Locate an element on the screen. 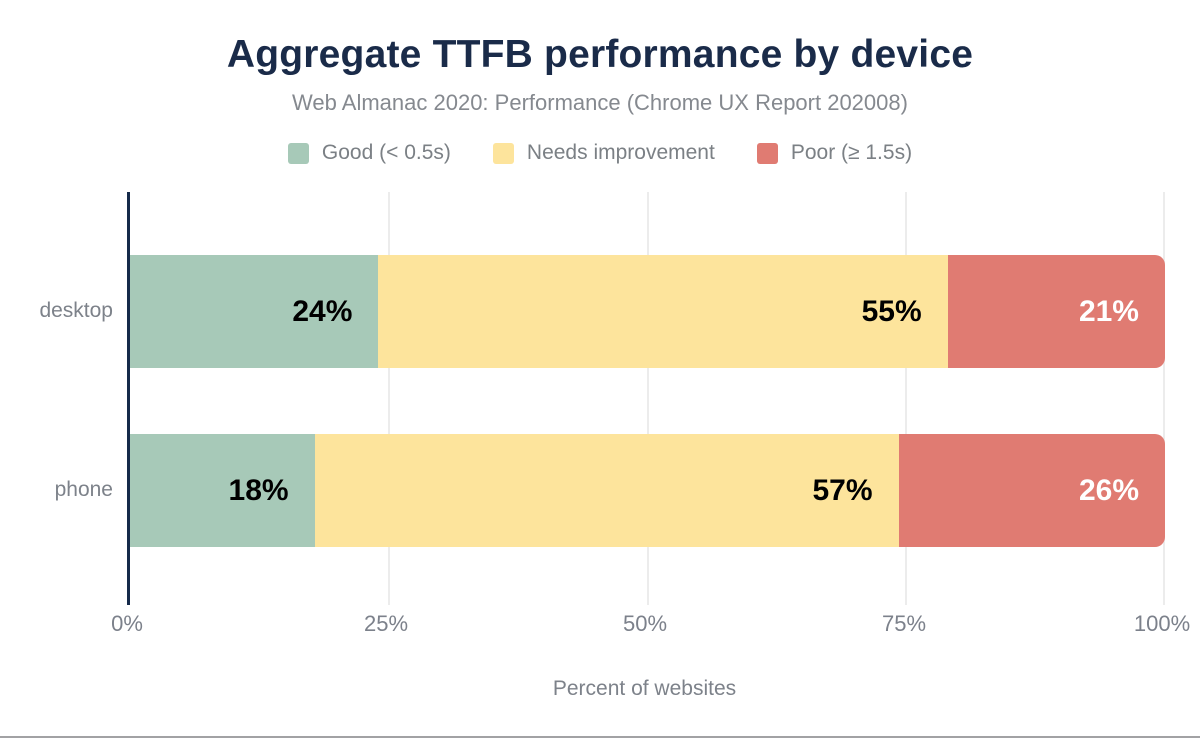  x-tick-25: 25% is located at coordinates (386, 623).